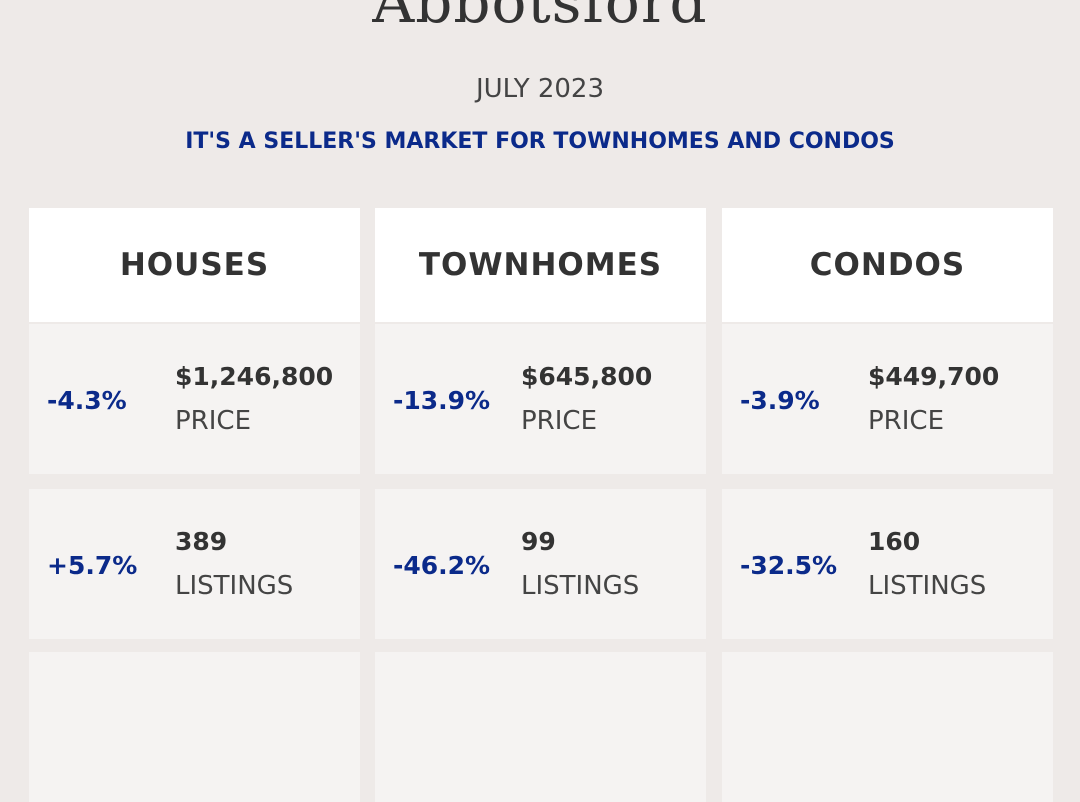 The image size is (1080, 802). What do you see at coordinates (442, 400) in the screenshot?
I see `change: -13.9%` at bounding box center [442, 400].